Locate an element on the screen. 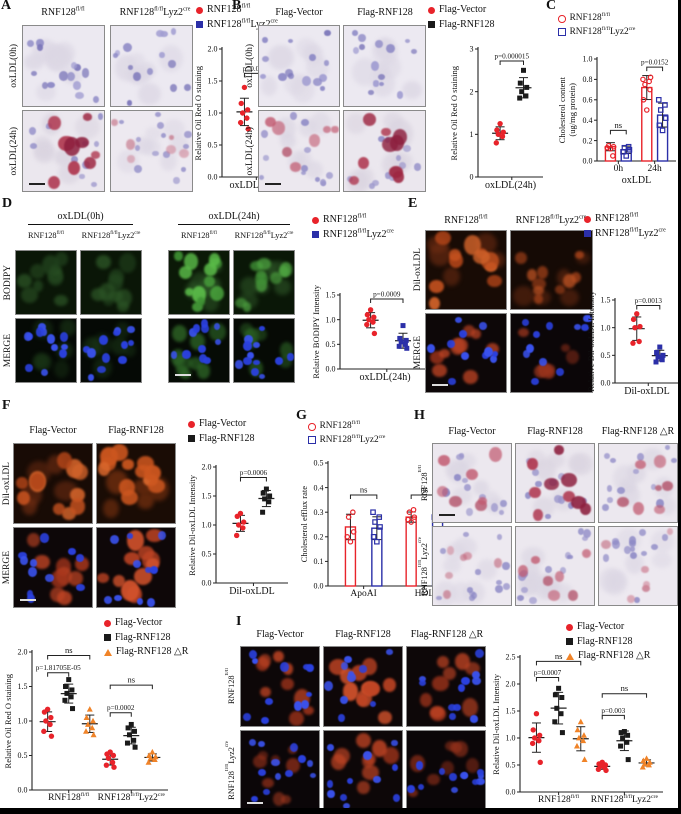 This screenshot has width=681, height=814. x-group-label: RNF128fl/fl is located at coordinates (69, 797).